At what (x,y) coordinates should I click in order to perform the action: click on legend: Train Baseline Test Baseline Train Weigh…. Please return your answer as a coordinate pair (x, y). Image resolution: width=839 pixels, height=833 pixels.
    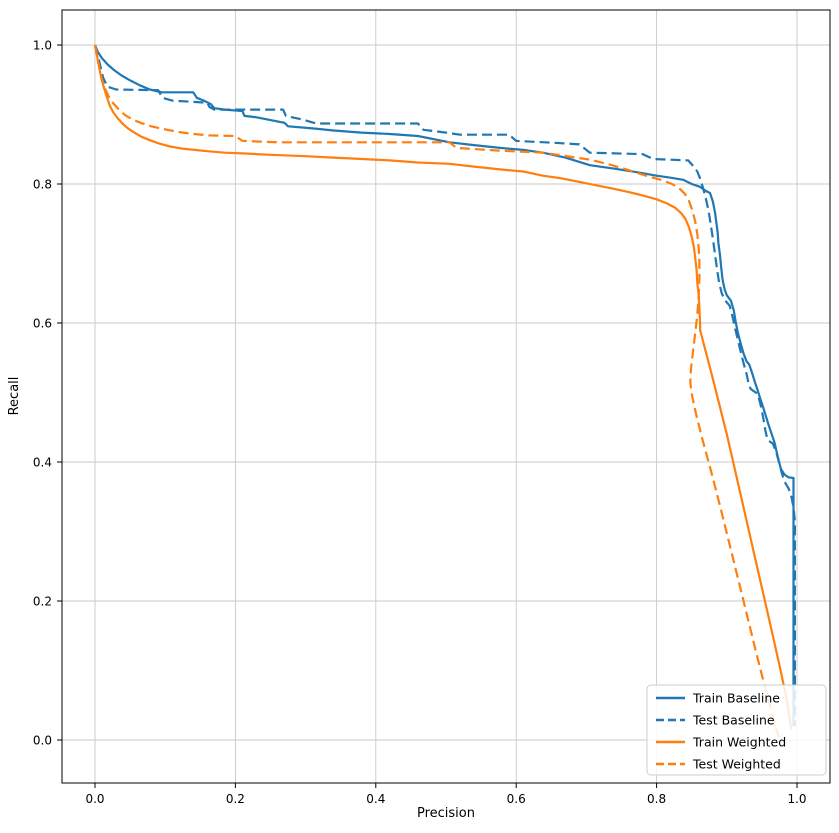
    Looking at the image, I should click on (736, 730).